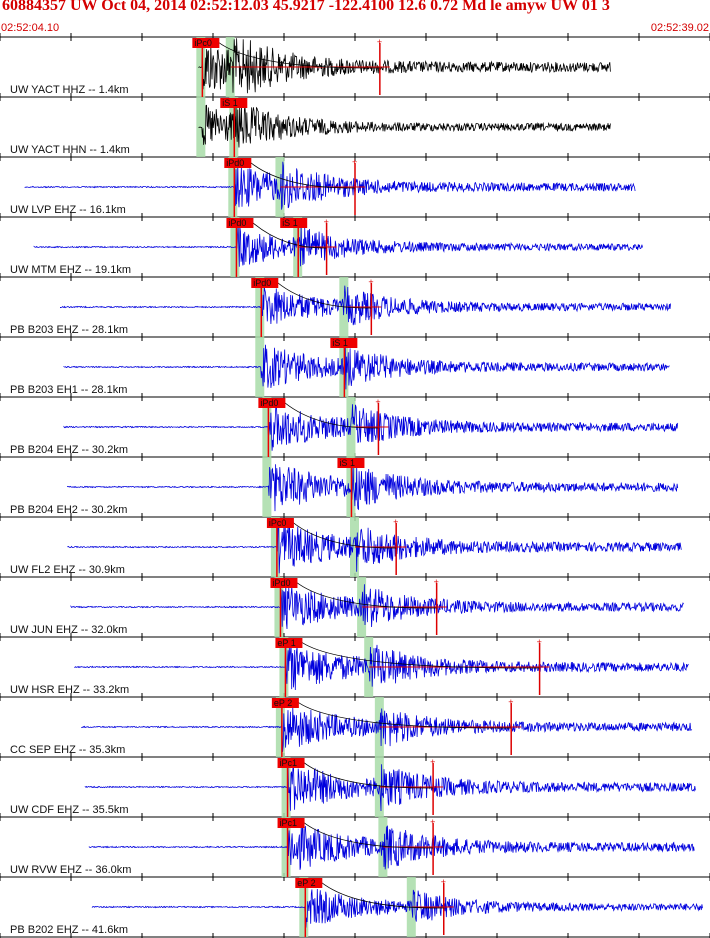 This screenshot has height=938, width=710. I want to click on trace-row: iS 1 PB B203 EH1 -- 28.1km, so click(340, 367).